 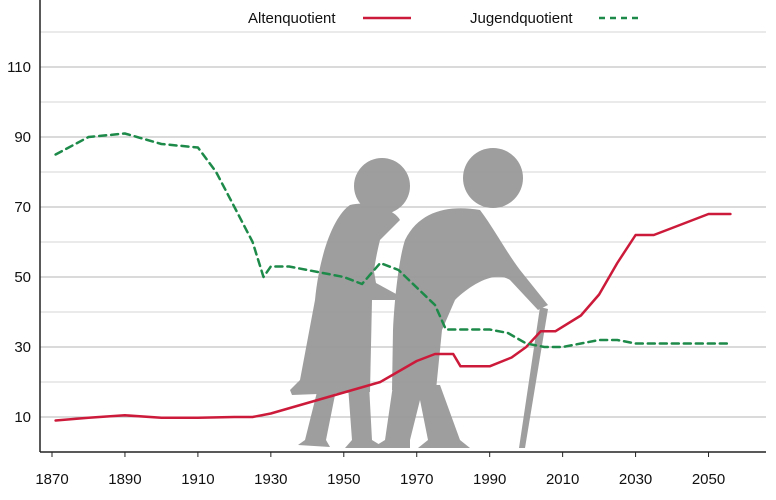 I want to click on x-tick-label: 2010, so click(x=562, y=479).